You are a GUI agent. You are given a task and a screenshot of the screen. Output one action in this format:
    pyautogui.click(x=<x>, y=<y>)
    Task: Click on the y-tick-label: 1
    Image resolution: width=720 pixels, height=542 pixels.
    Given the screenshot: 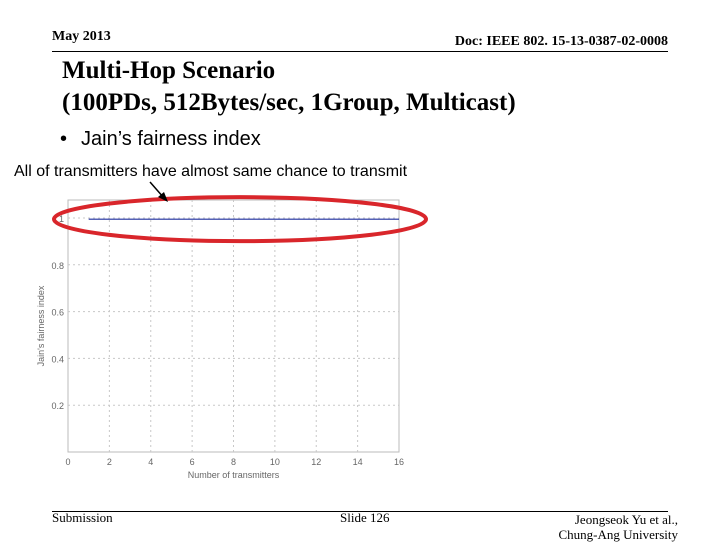 What is the action you would take?
    pyautogui.click(x=61, y=219)
    